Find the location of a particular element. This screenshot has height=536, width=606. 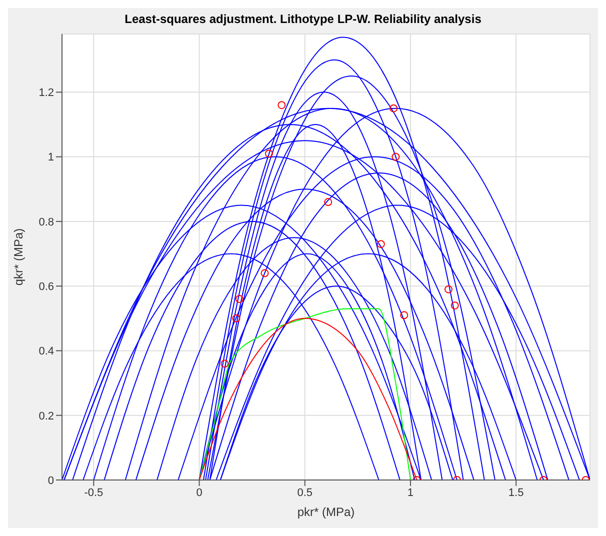

y-tick-label: 0.8 is located at coordinates (46, 222).